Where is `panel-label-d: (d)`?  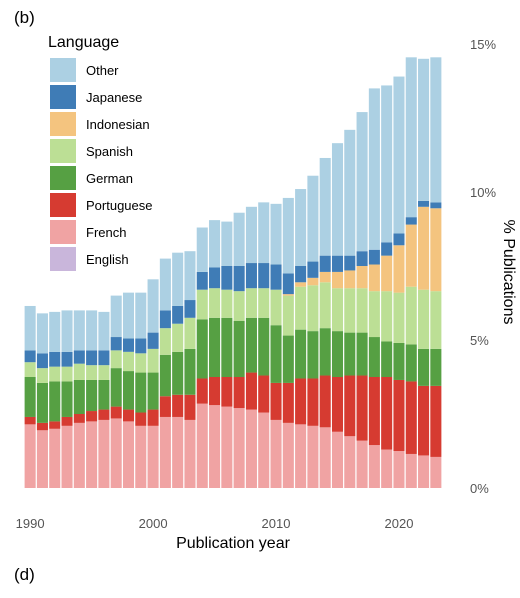
panel-label-d: (d) is located at coordinates (24, 574).